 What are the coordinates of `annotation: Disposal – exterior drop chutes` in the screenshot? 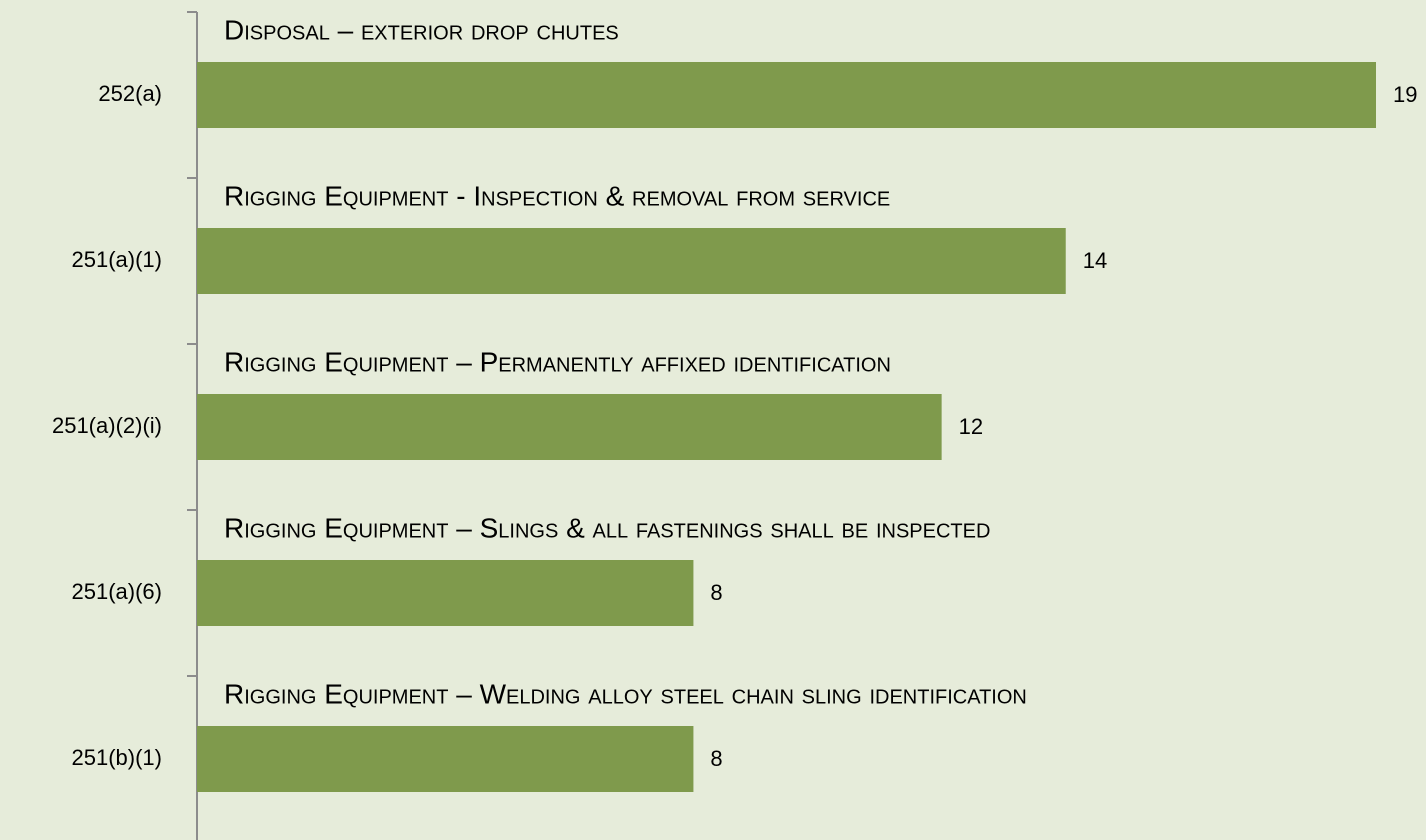 It's located at (421, 29).